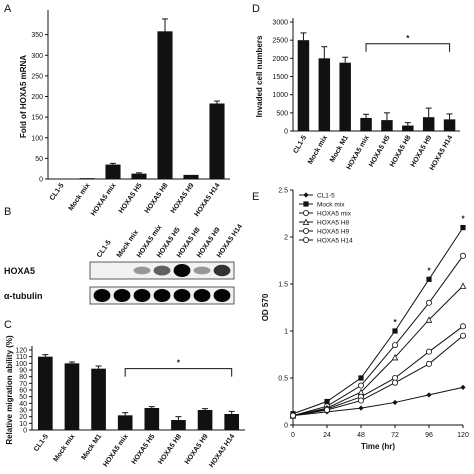 The height and width of the screenshot is (474, 474). I want to click on x-tick-label: 48, so click(361, 435).